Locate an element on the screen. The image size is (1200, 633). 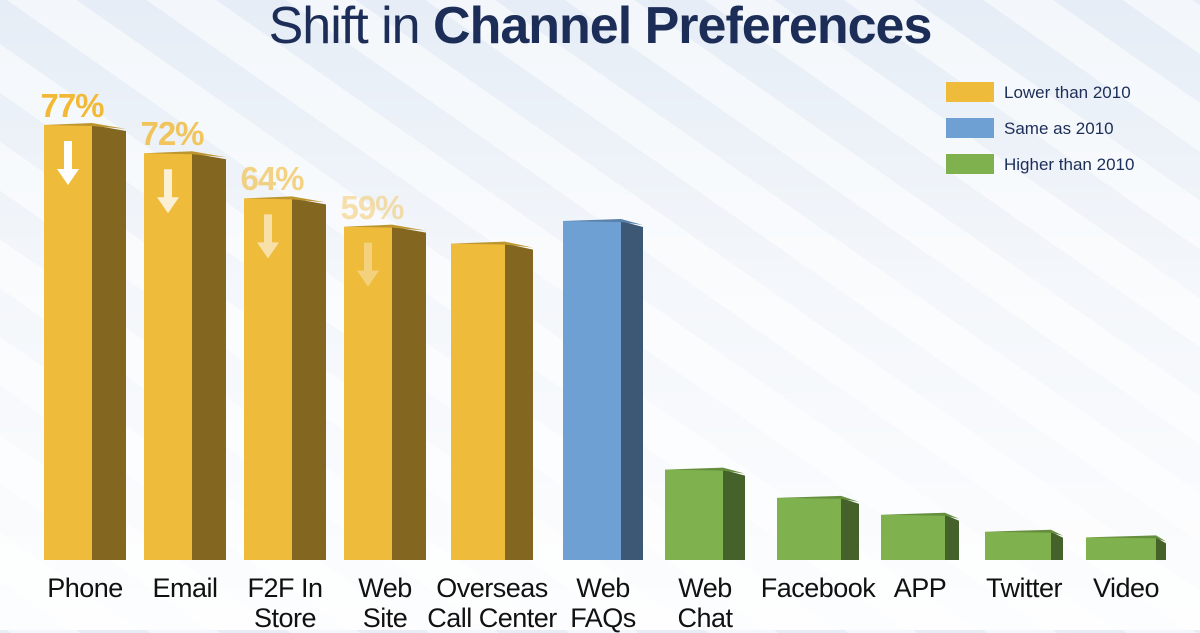
category-label-line: Site is located at coordinates (385, 618).